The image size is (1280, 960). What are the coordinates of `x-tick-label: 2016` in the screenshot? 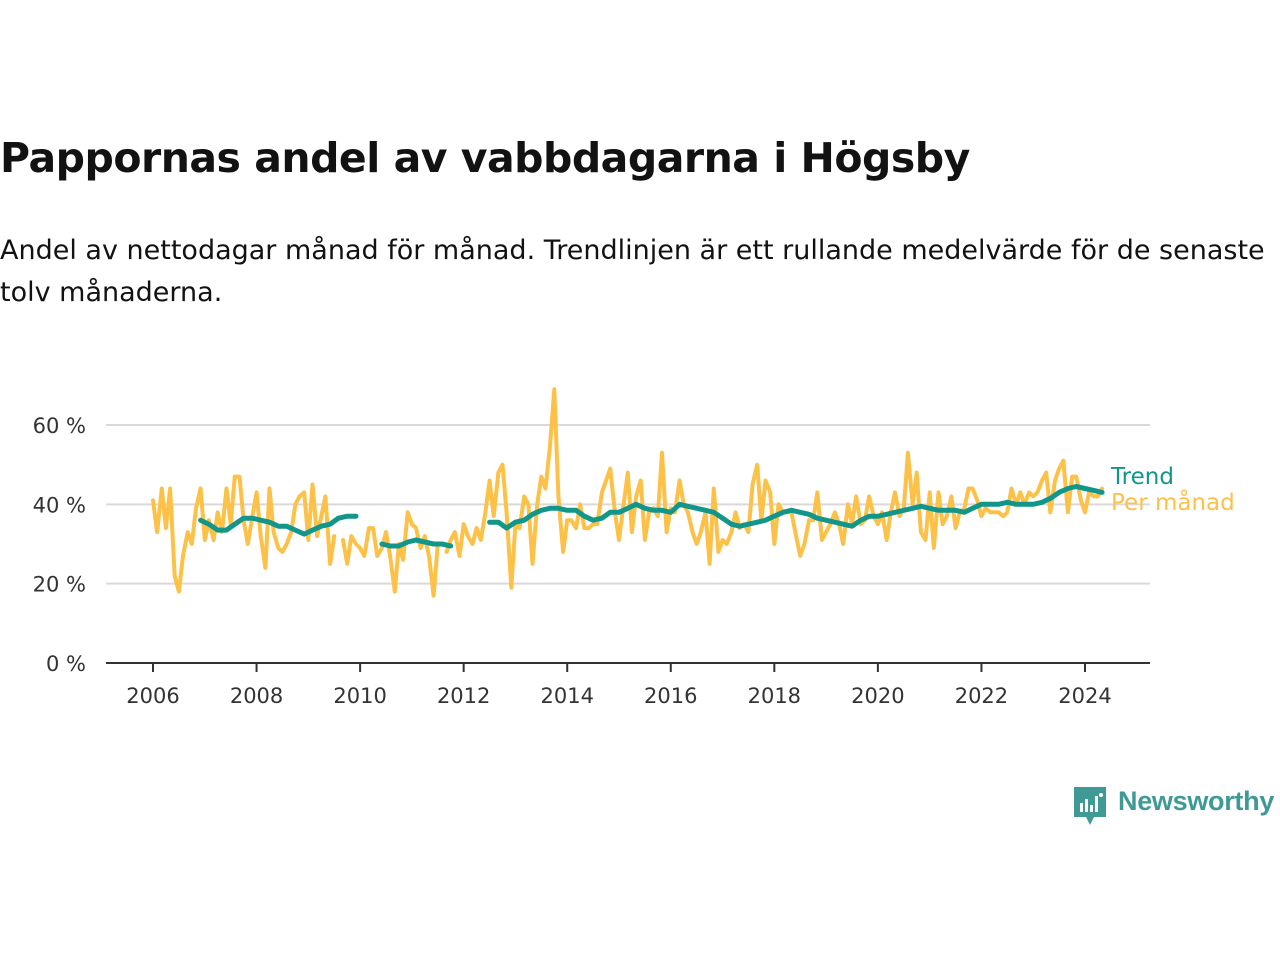 It's located at (670, 696).